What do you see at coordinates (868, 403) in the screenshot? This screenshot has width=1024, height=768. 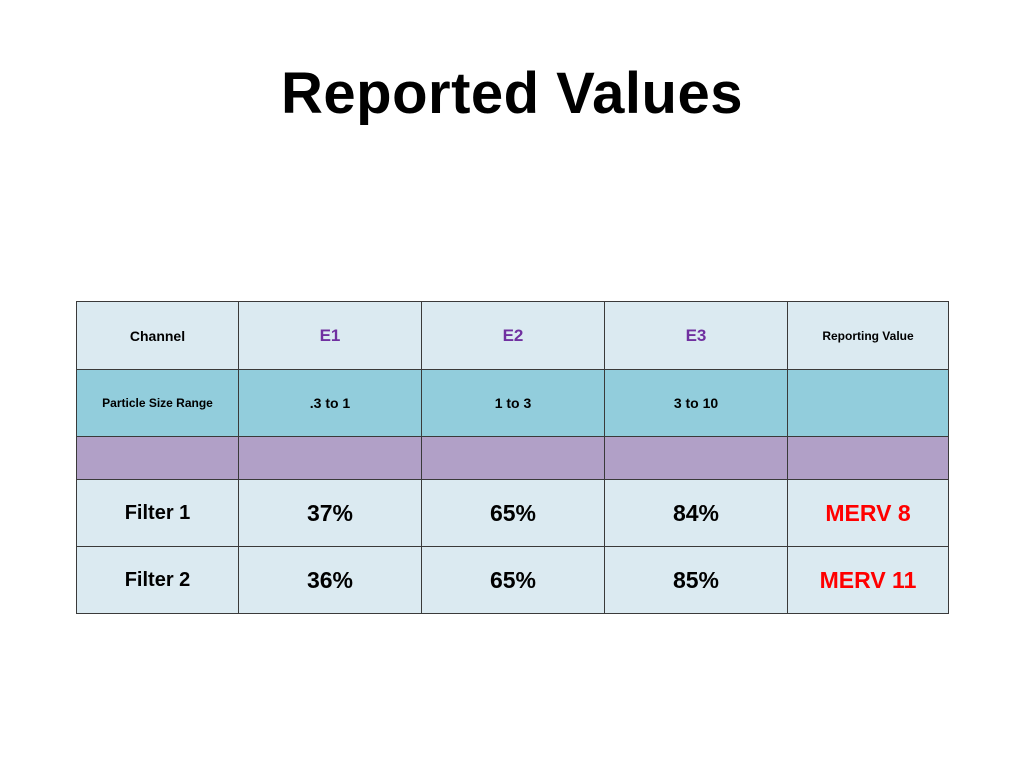 I see `particle-reporting-cell` at bounding box center [868, 403].